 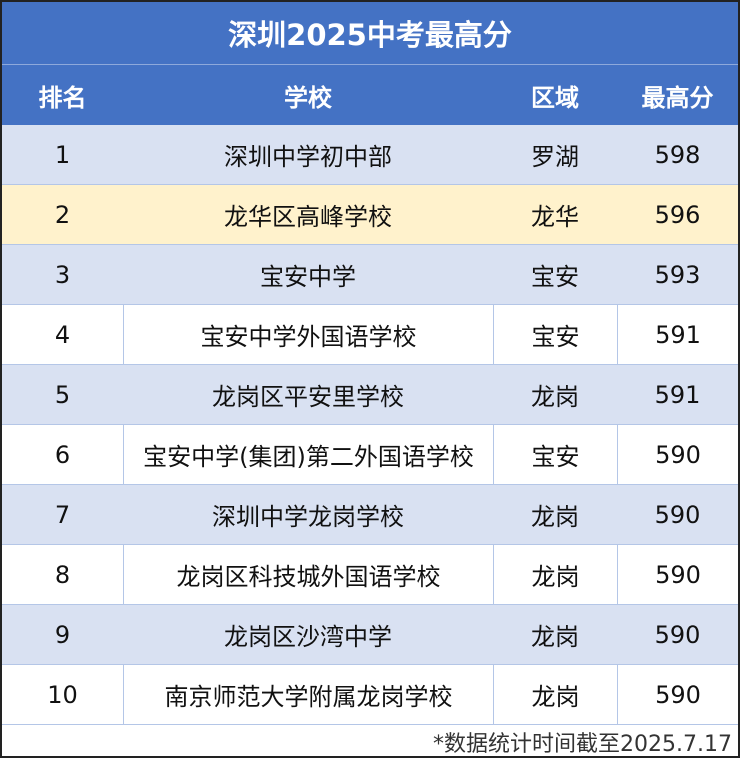 I want to click on cell-school: 深圳中学龙岗学校, so click(x=308, y=517).